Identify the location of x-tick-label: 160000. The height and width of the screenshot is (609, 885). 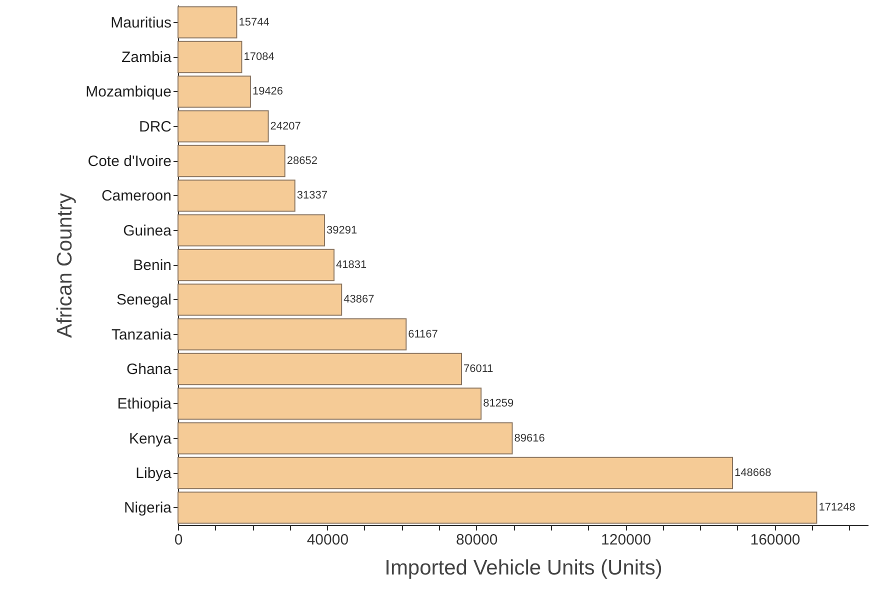
(775, 540).